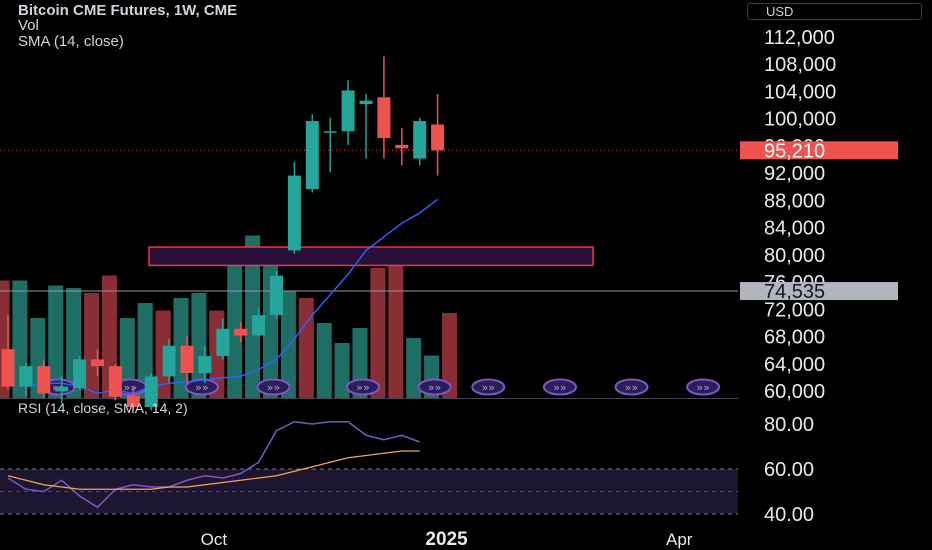  I want to click on price-tick-label: 104,000, so click(800, 92).